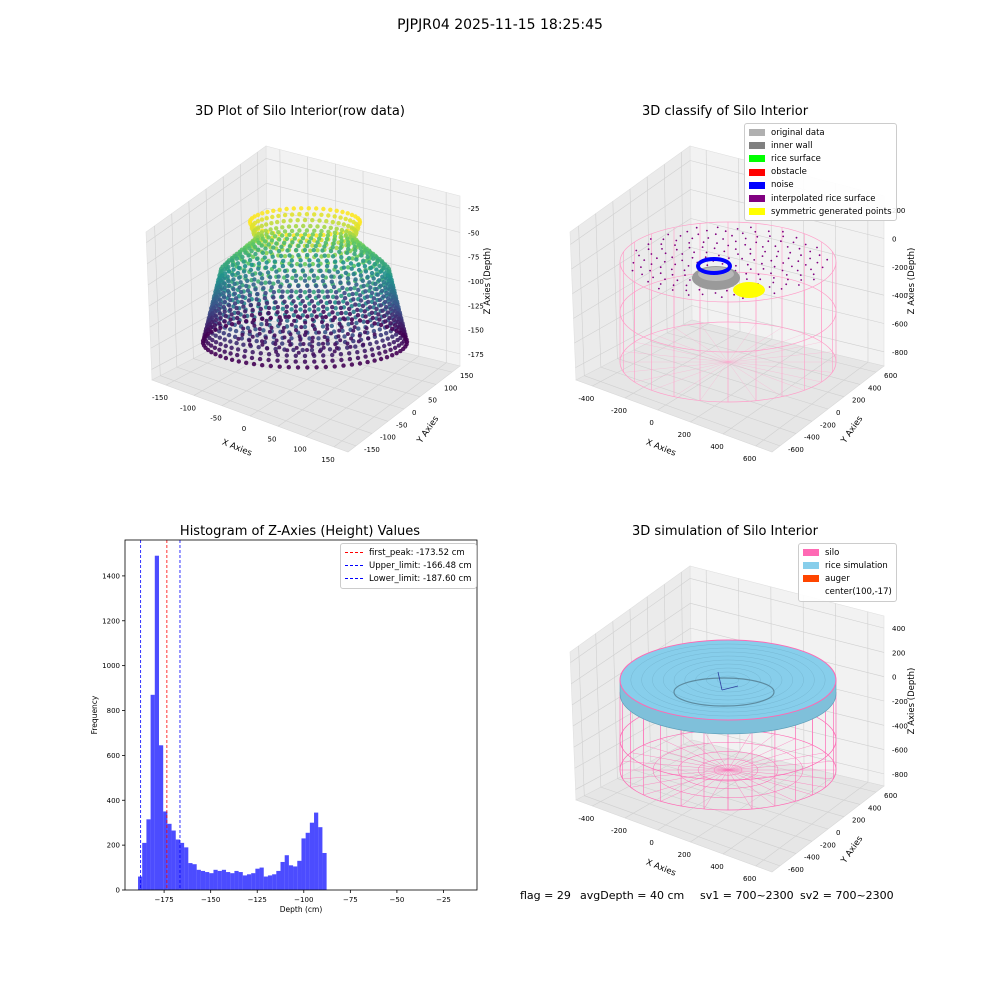 Image resolution: width=1000 pixels, height=1000 pixels. Describe the element at coordinates (714, 381) in the screenshot. I see `panel2-floor-line` at that location.